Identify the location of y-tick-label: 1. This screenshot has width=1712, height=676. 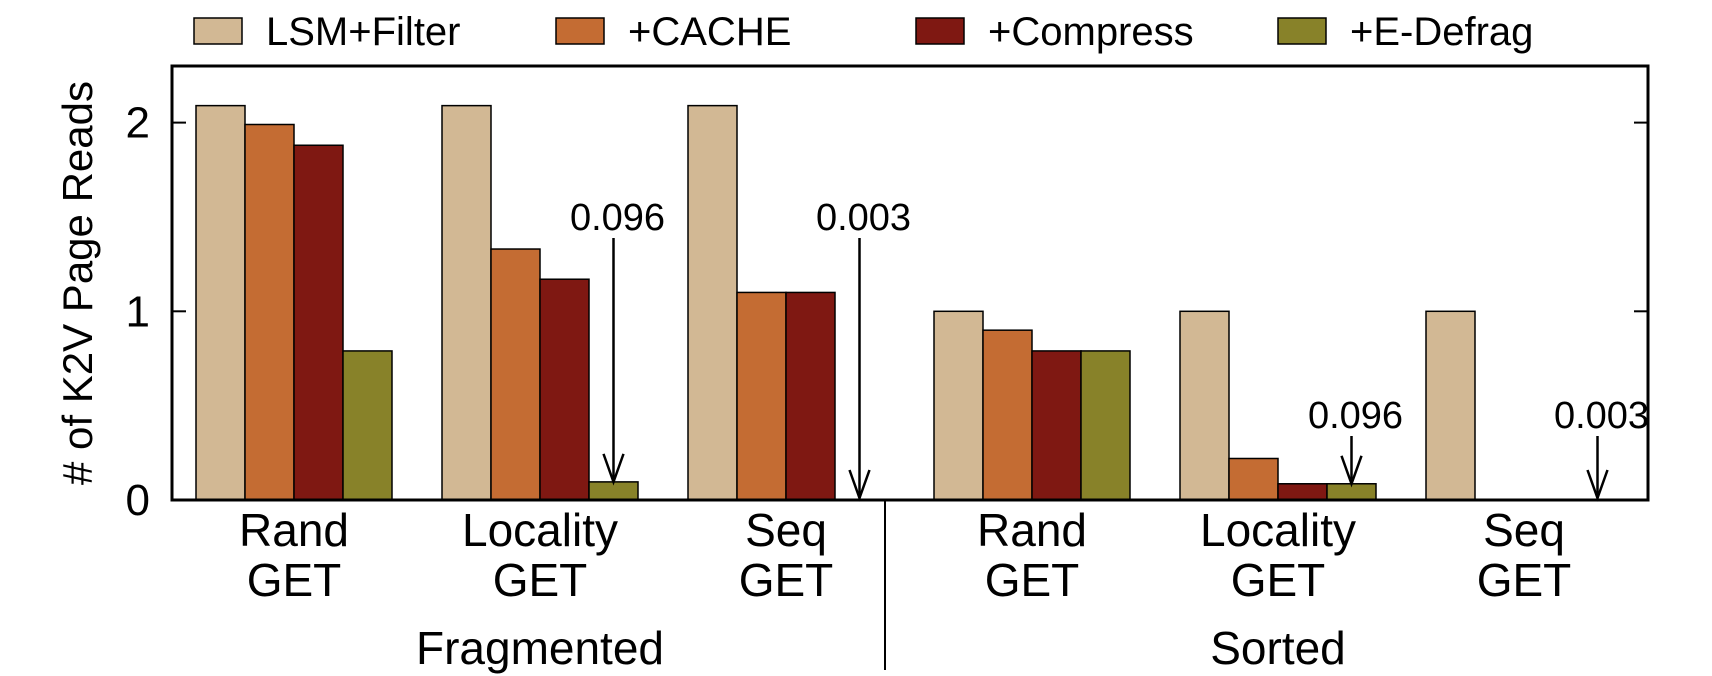
(138, 311).